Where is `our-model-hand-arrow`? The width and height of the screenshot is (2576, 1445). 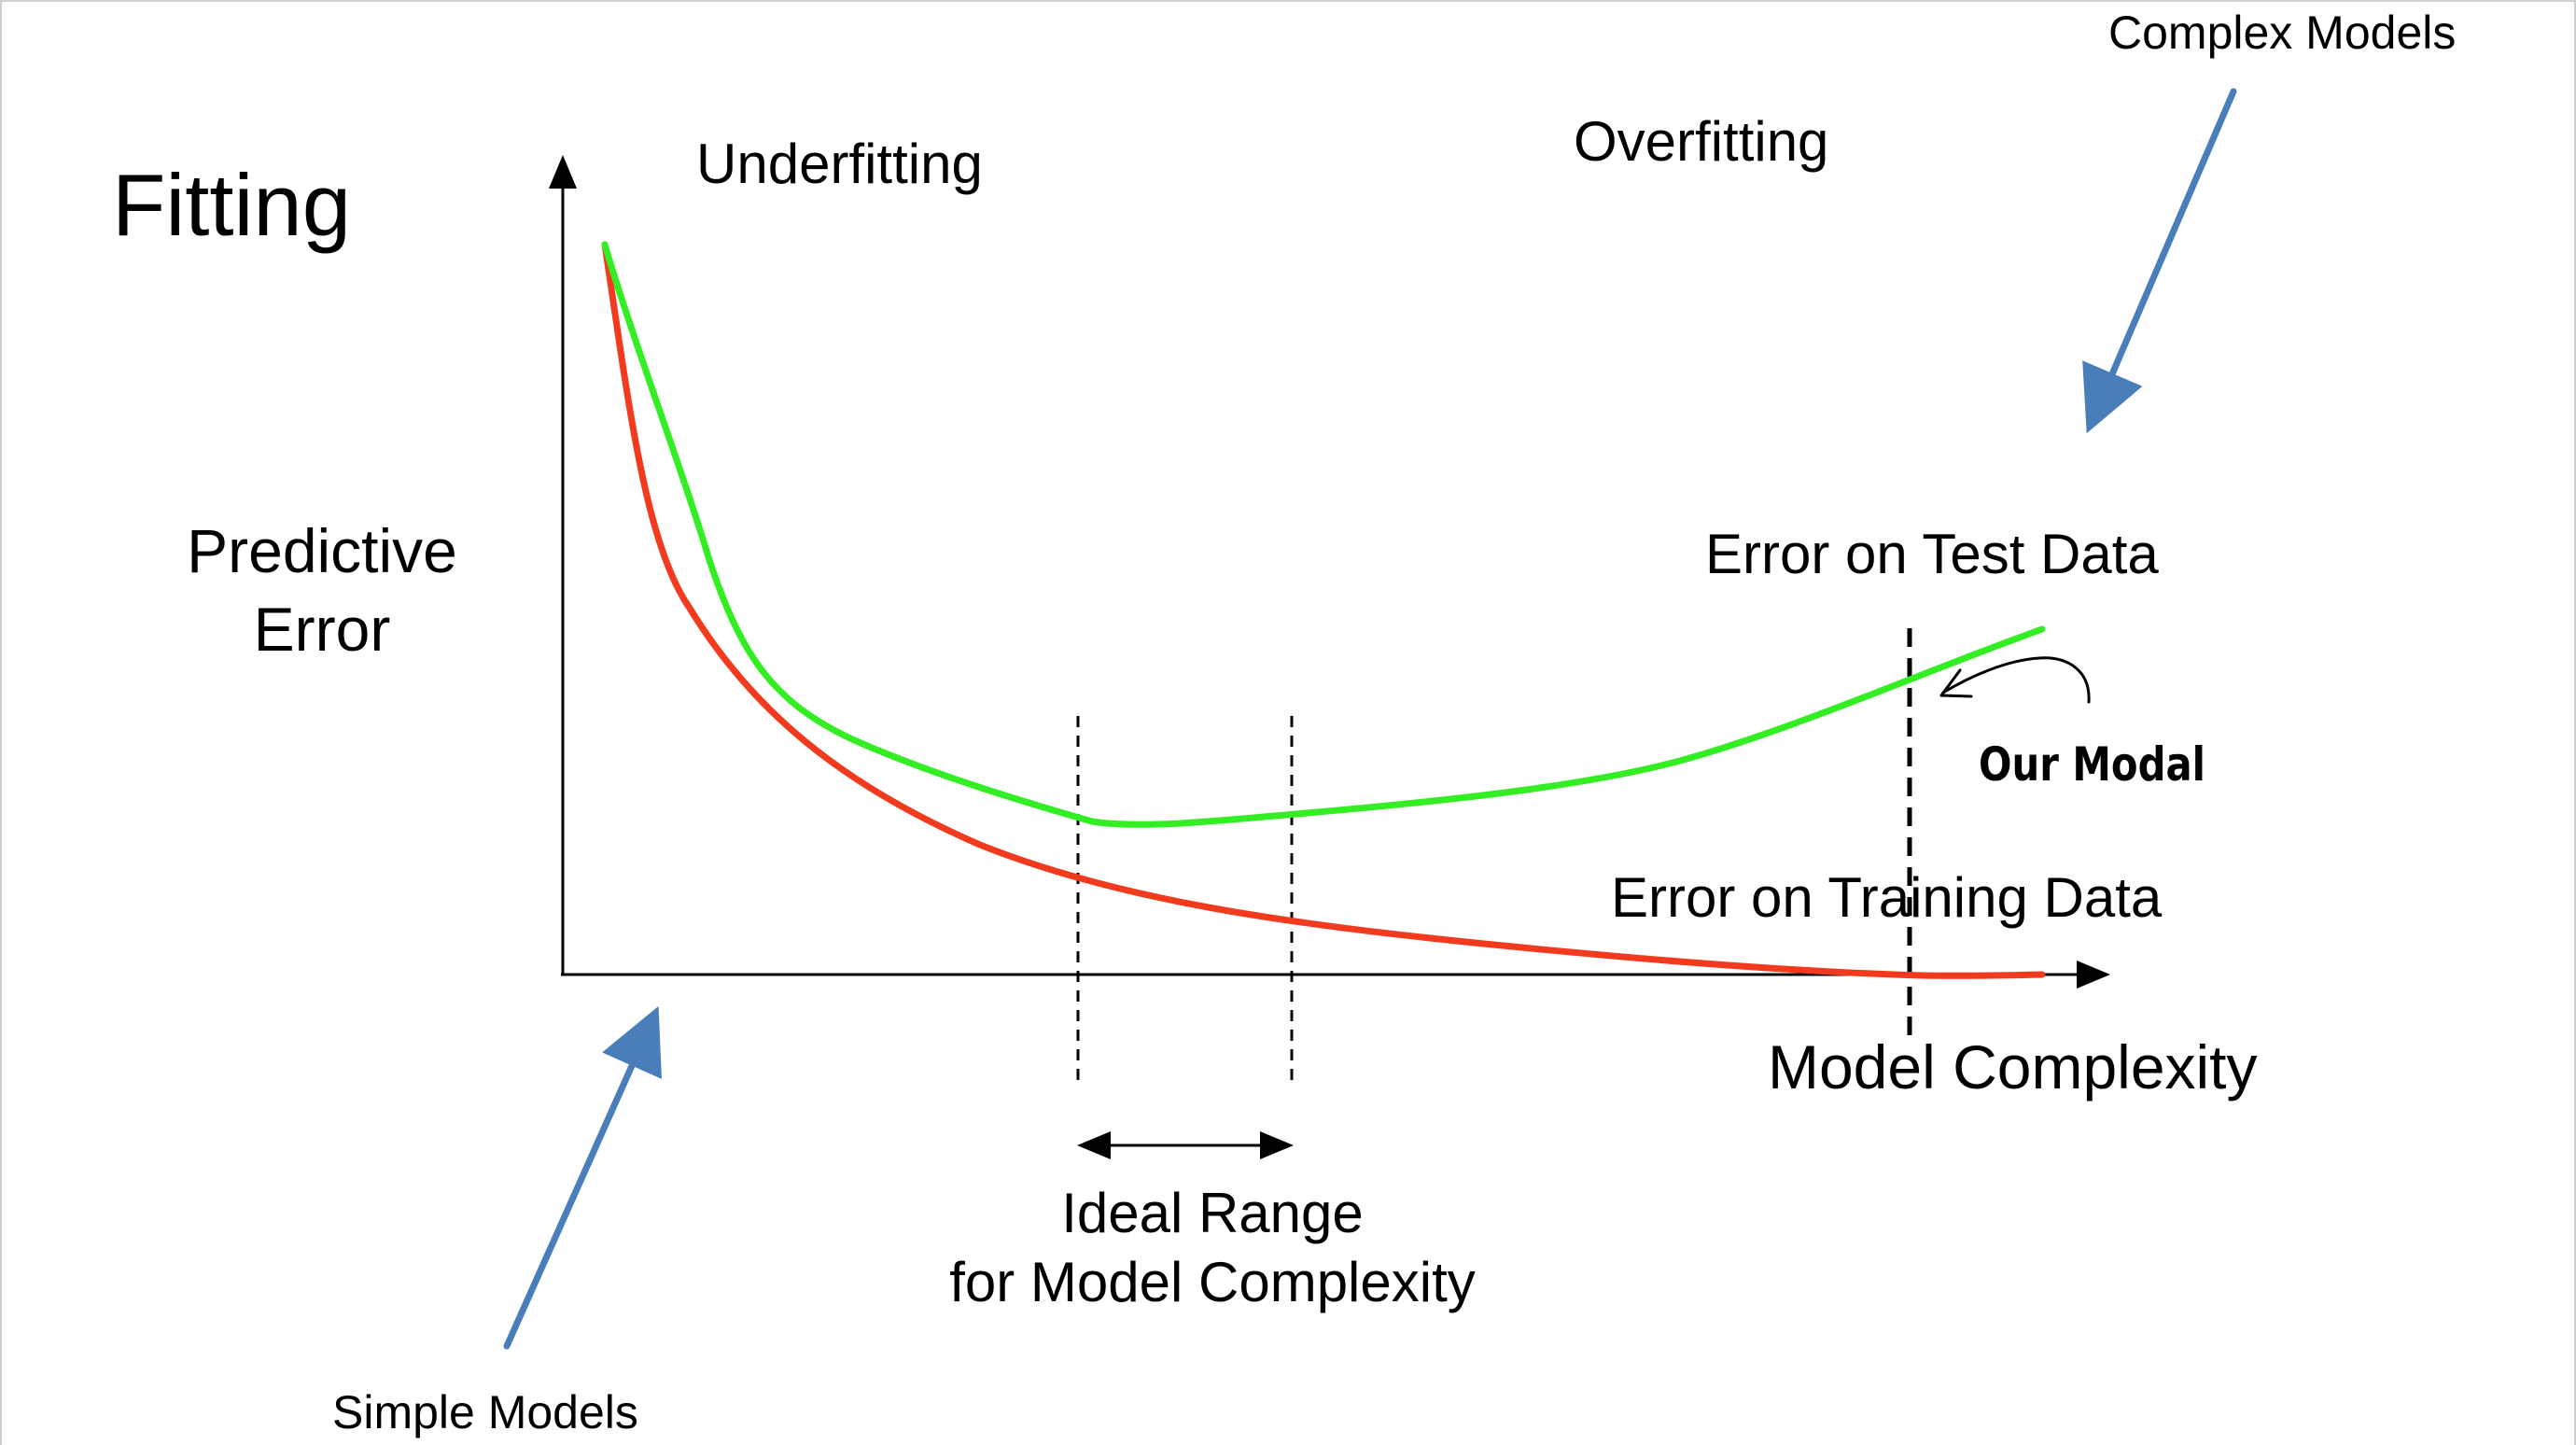 our-model-hand-arrow is located at coordinates (2016, 680).